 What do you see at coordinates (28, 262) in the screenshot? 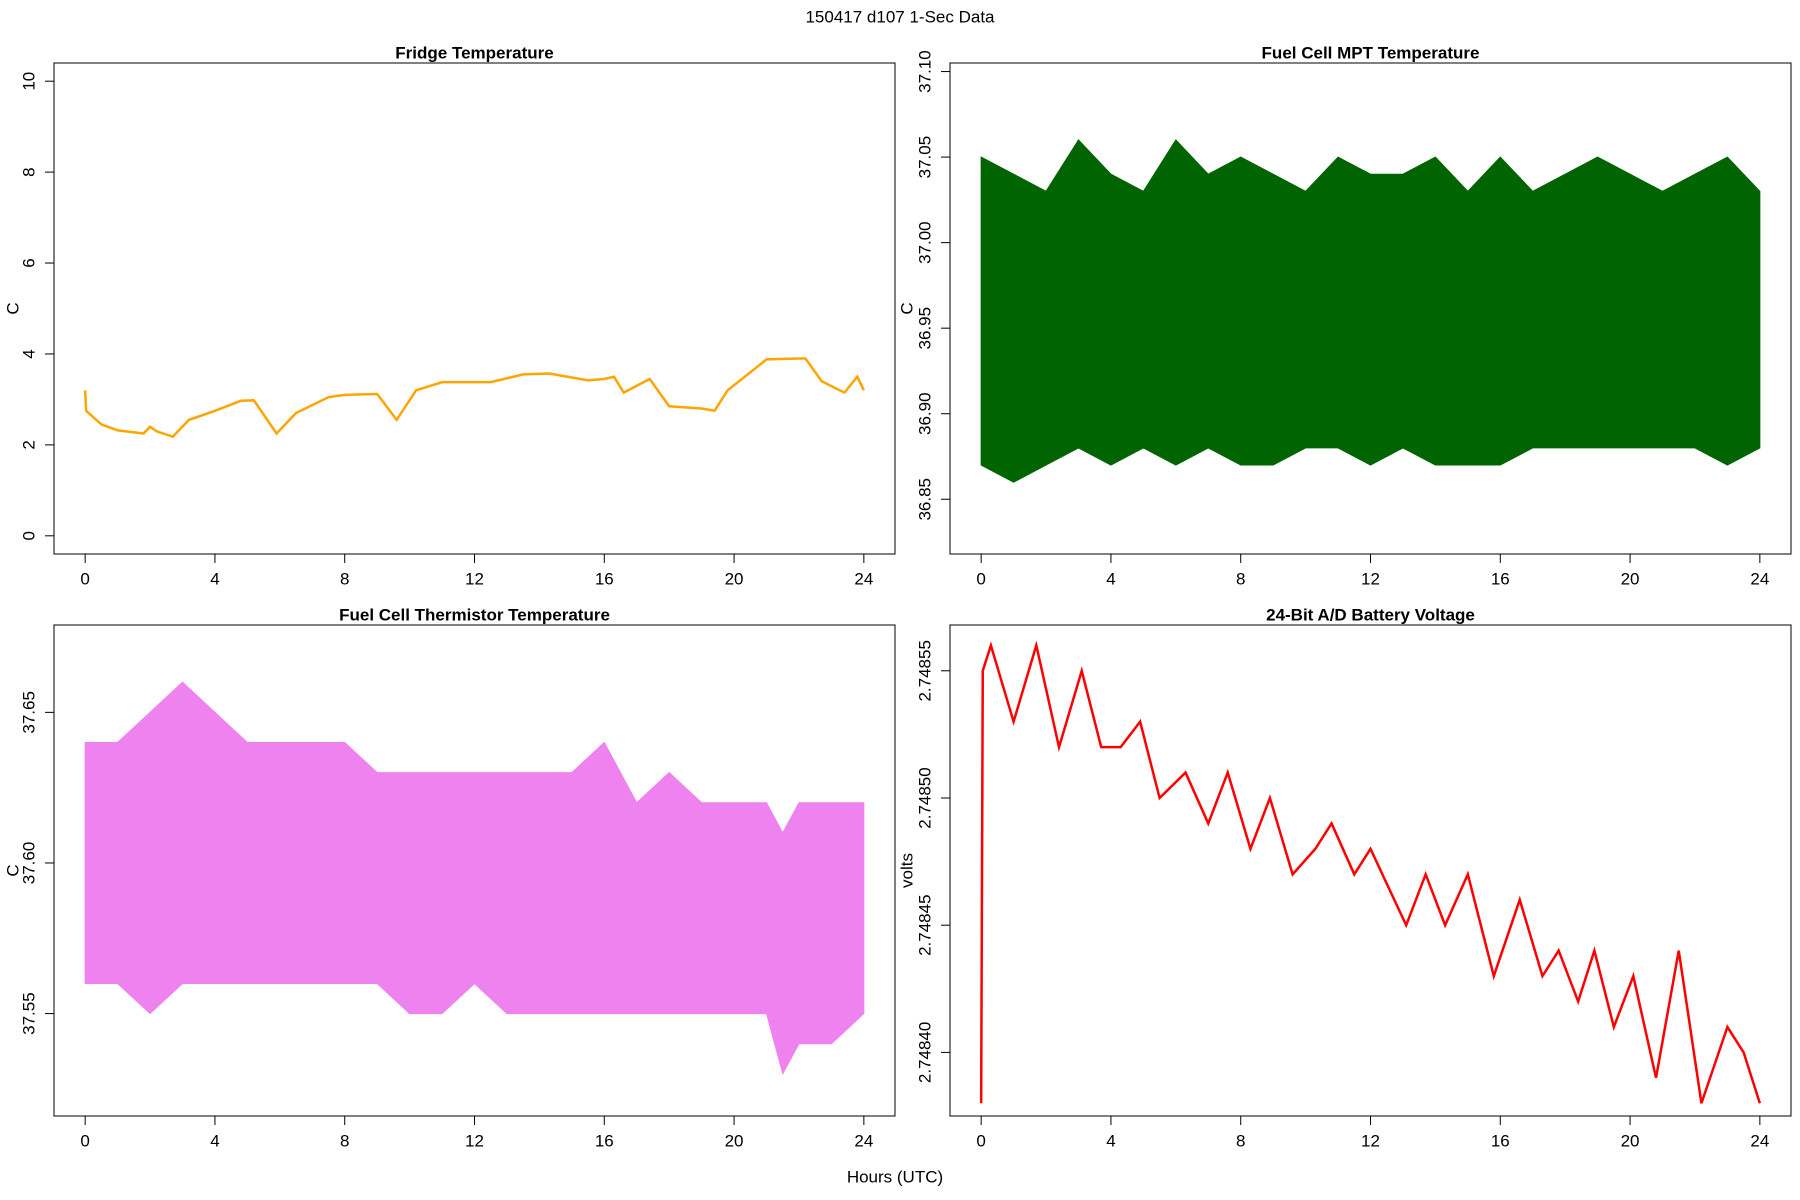
I see `y-tick-label: 6` at bounding box center [28, 262].